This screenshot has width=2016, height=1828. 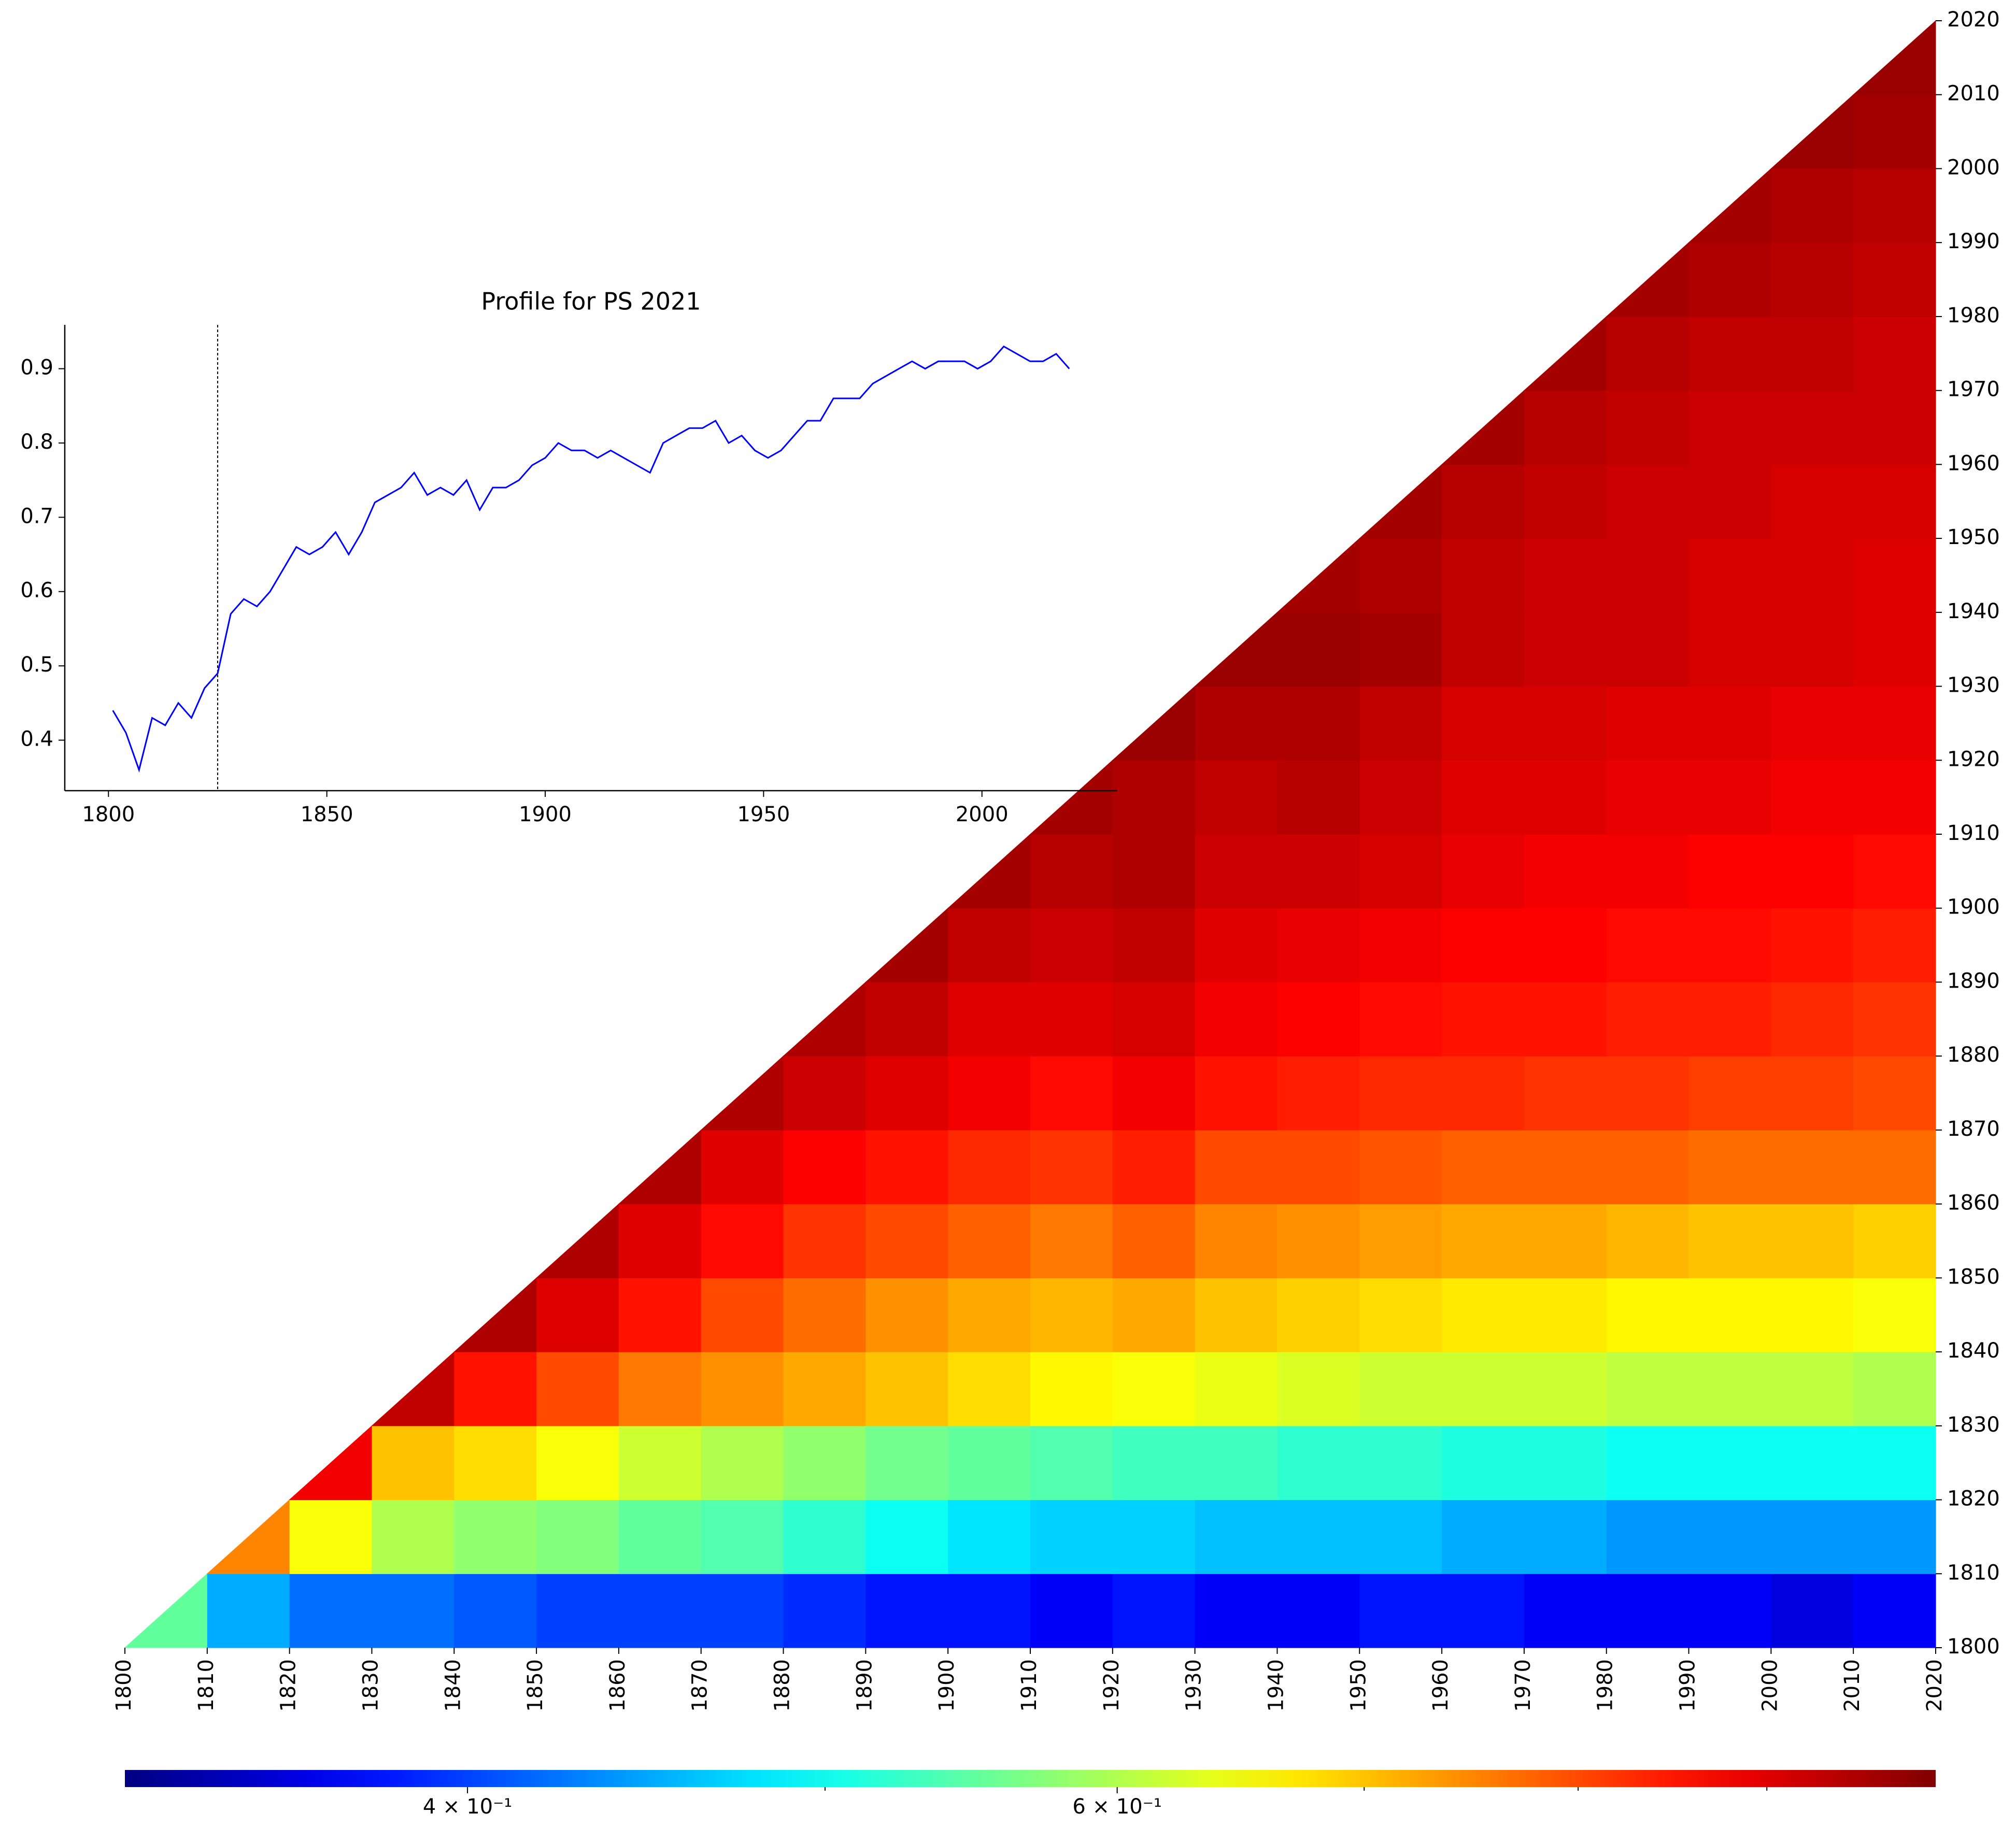 I want to click on y-tick-label: 0.7, so click(x=36, y=516).